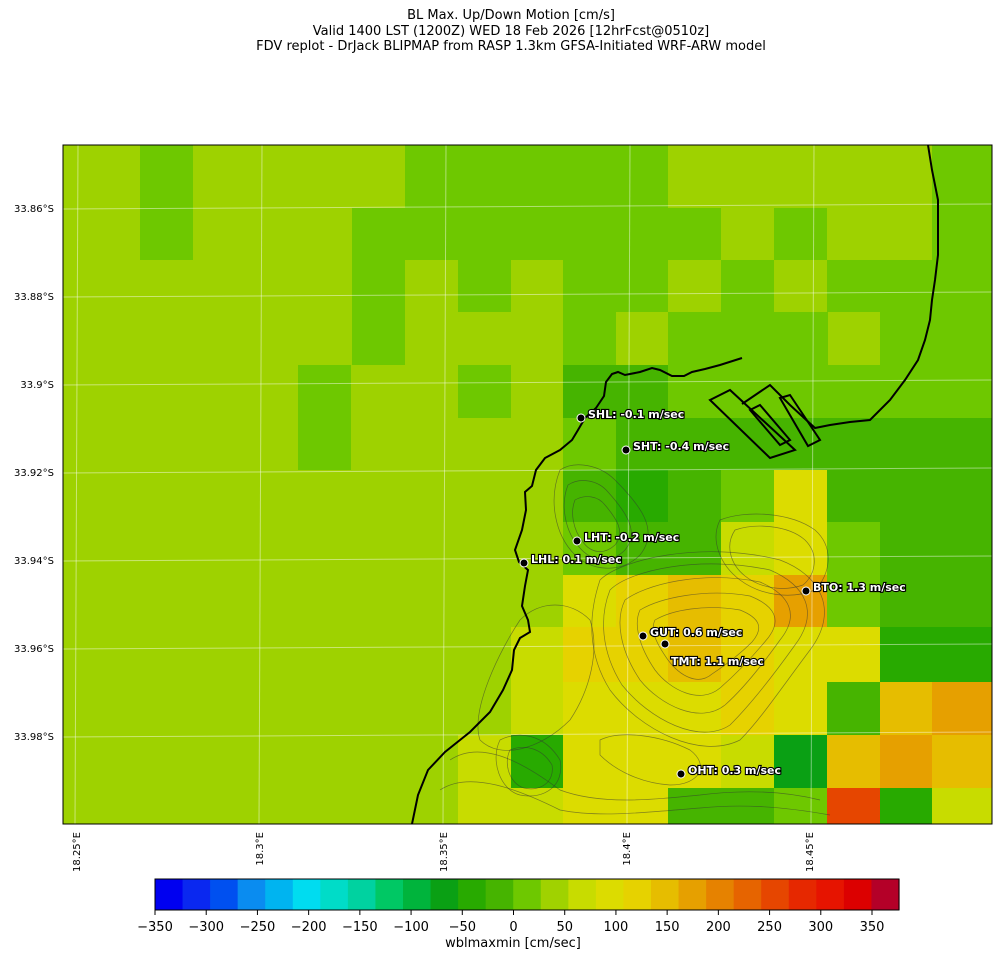 The image size is (1001, 962). I want to click on station-label: OHT: 0.3 m/sec, so click(734, 770).